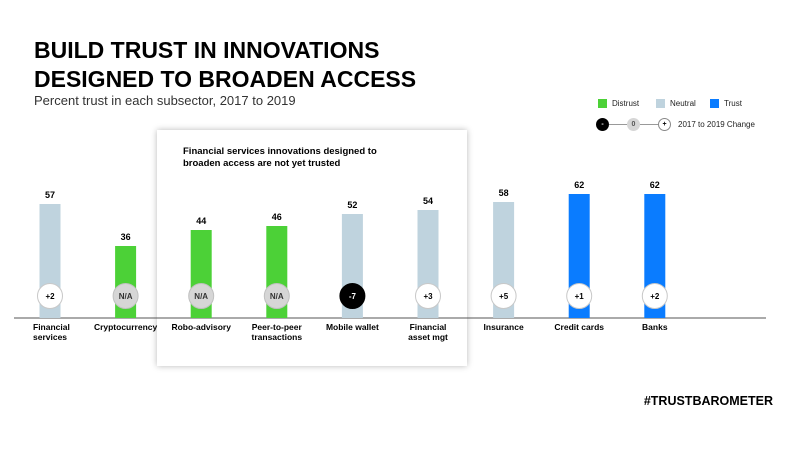 This screenshot has width=800, height=450. Describe the element at coordinates (201, 327) in the screenshot. I see `category-label-2-line-0: Robo-advisory` at that location.